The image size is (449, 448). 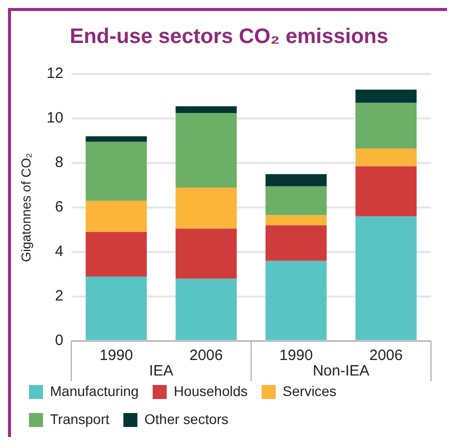 What do you see at coordinates (80, 418) in the screenshot?
I see `legend-label: Transport` at bounding box center [80, 418].